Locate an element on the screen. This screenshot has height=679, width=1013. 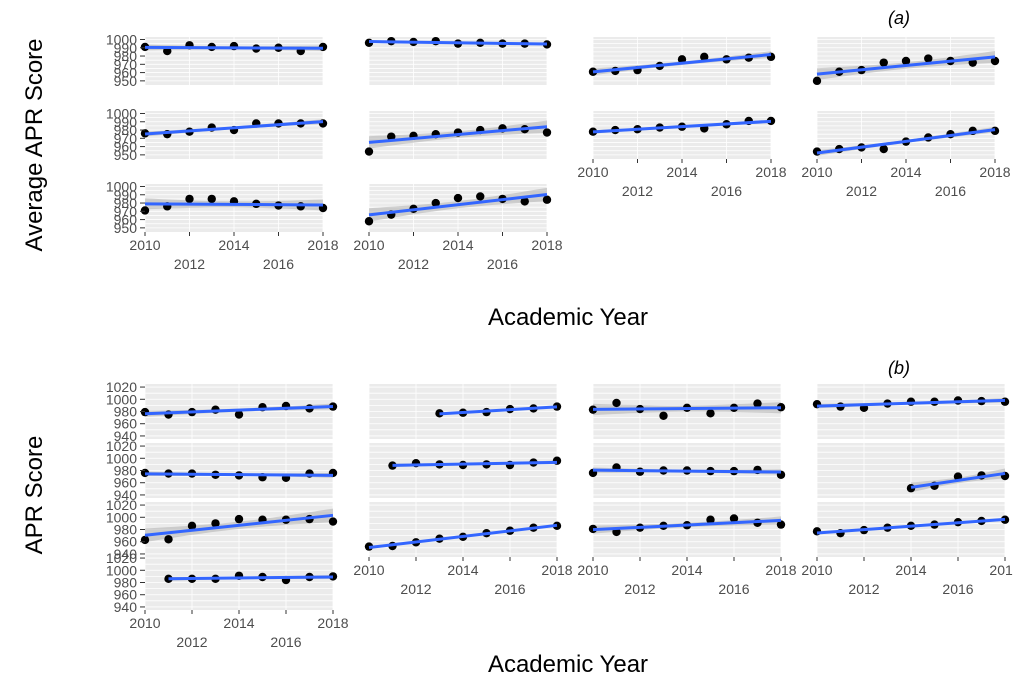
figure-b-panel-r0c2 is located at coordinates (687, 411).